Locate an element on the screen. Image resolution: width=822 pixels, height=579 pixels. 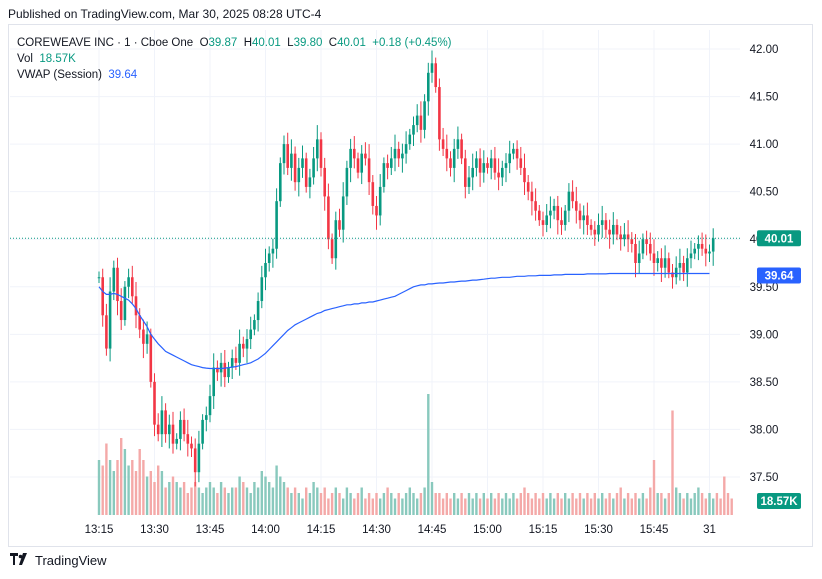
legend-change: +0.18 (+0.45%) is located at coordinates (412, 43).